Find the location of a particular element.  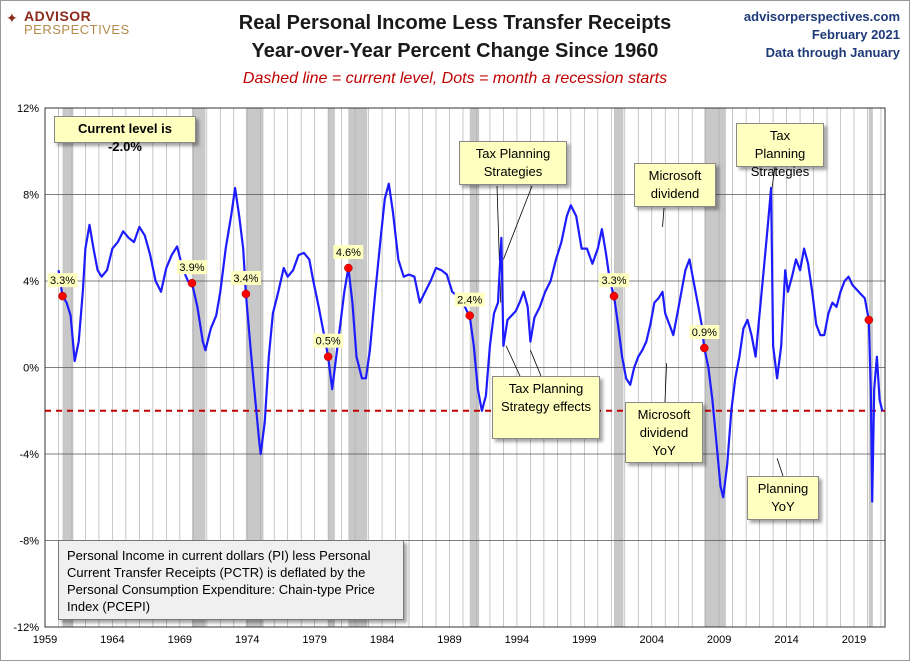

tax-planning-callout-1: Tax Planning Strategies is located at coordinates (513, 163).